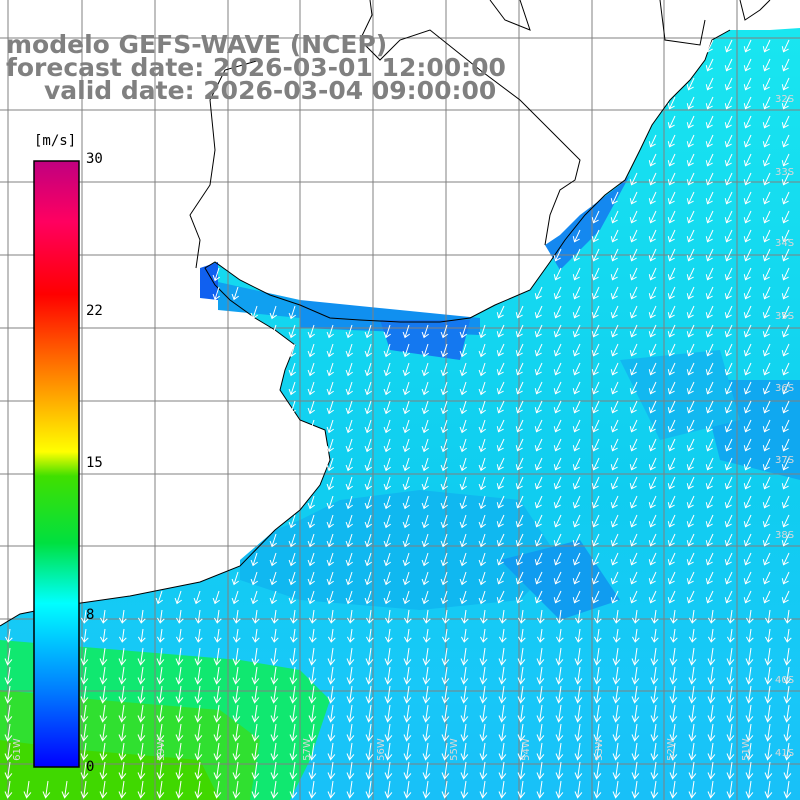  Describe the element at coordinates (785, 460) in the screenshot. I see `lat-label: 37S` at that location.